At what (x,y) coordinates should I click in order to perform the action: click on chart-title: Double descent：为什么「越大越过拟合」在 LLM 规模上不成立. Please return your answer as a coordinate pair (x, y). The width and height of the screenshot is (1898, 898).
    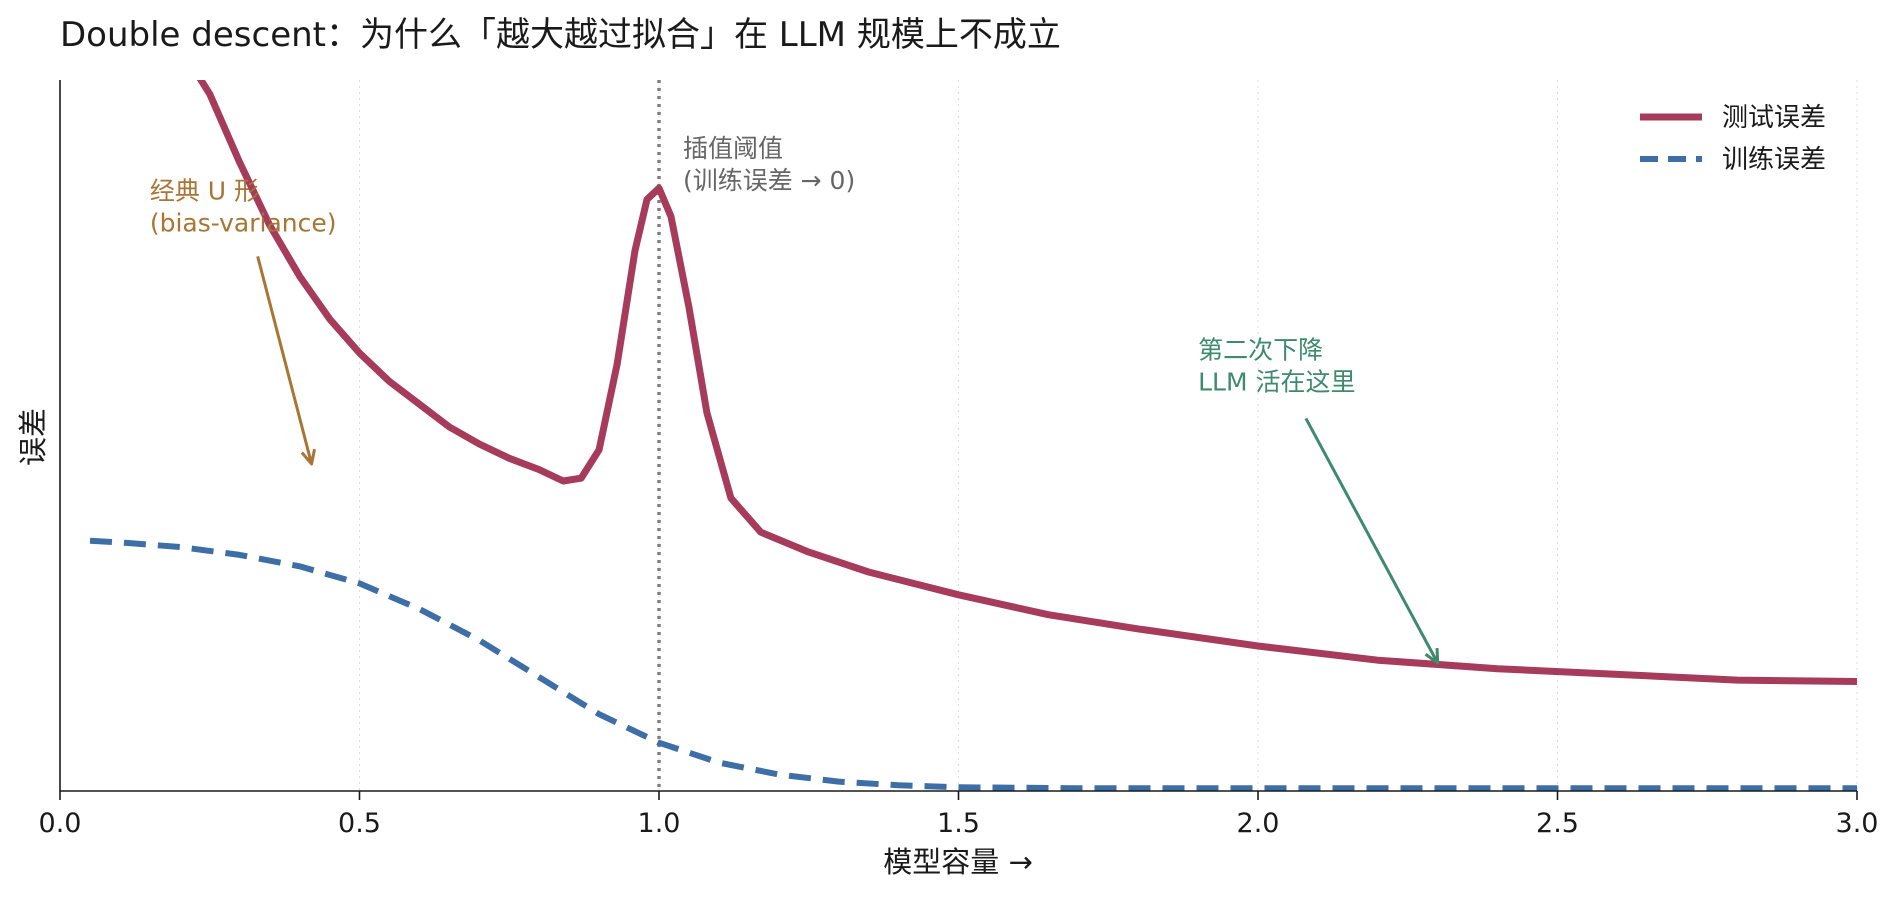
    Looking at the image, I should click on (560, 35).